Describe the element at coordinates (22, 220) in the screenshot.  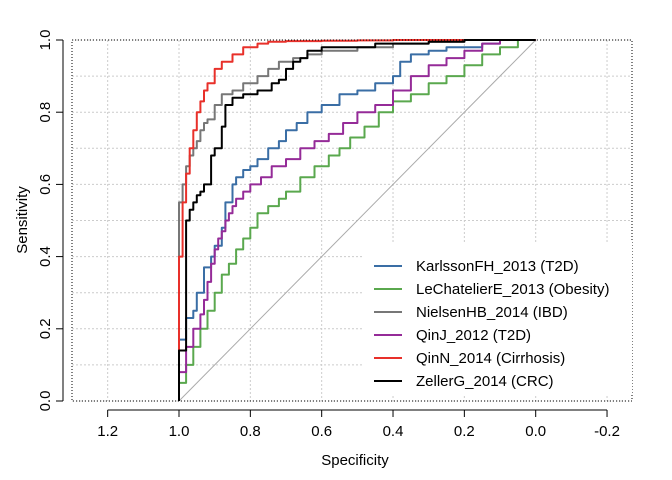
I see `y-axis-title: Sensitivity` at that location.